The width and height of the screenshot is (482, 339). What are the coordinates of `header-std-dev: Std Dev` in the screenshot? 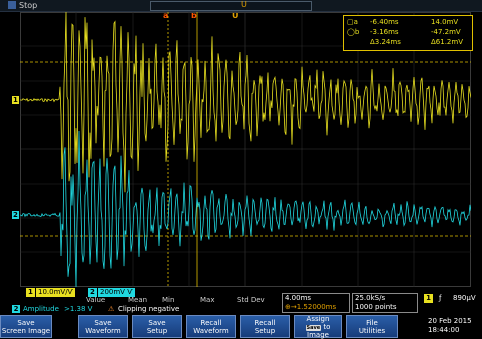 It's located at (251, 300).